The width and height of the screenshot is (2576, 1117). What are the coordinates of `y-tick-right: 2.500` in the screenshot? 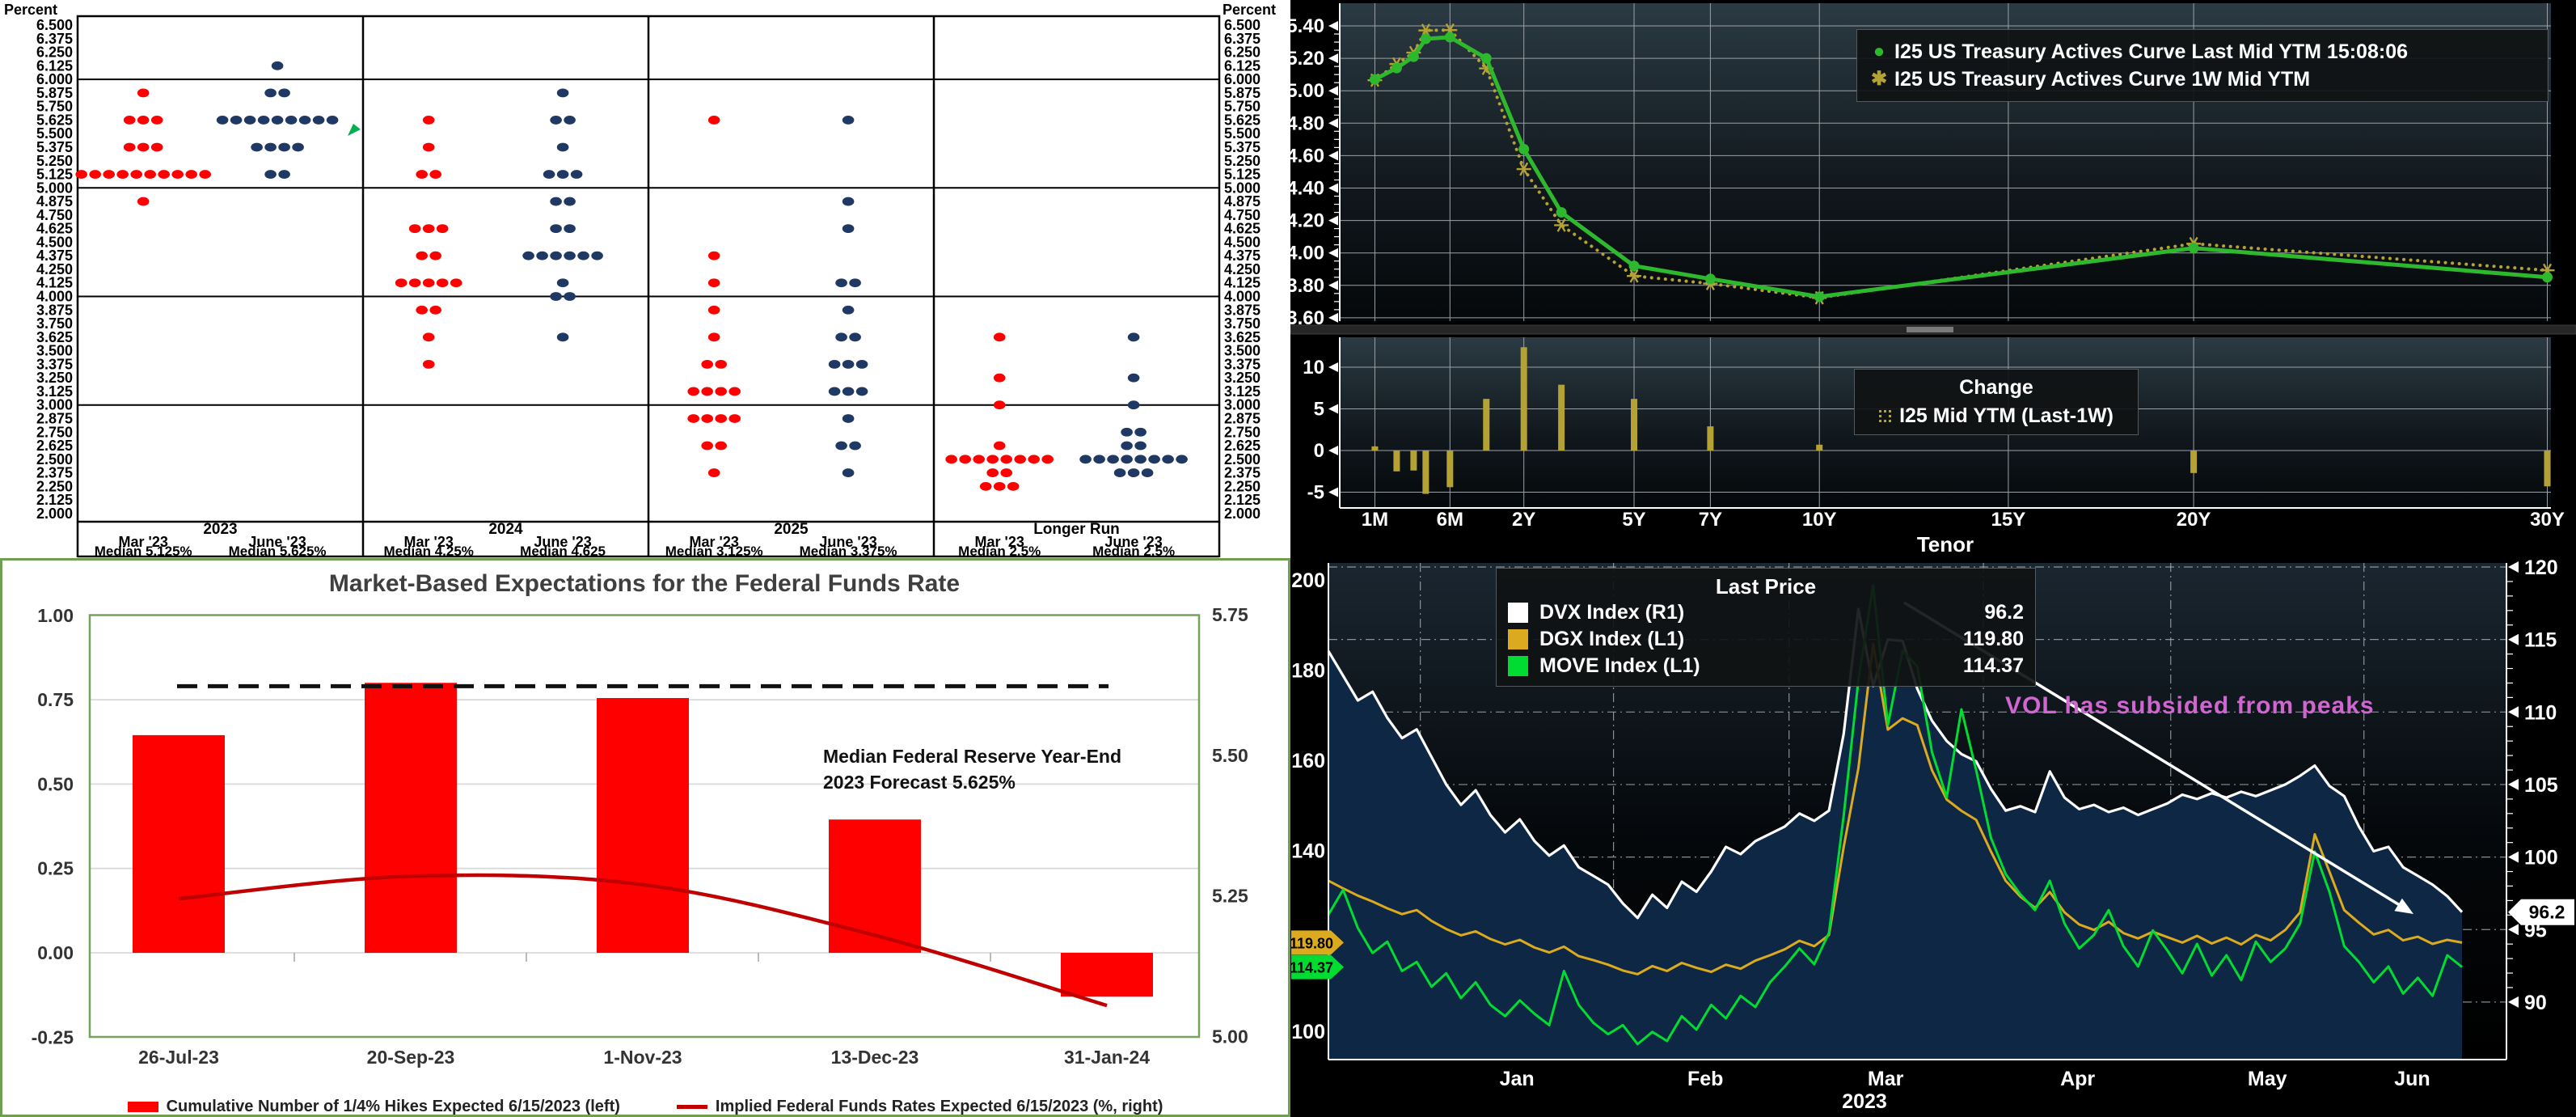 It's located at (1242, 459).